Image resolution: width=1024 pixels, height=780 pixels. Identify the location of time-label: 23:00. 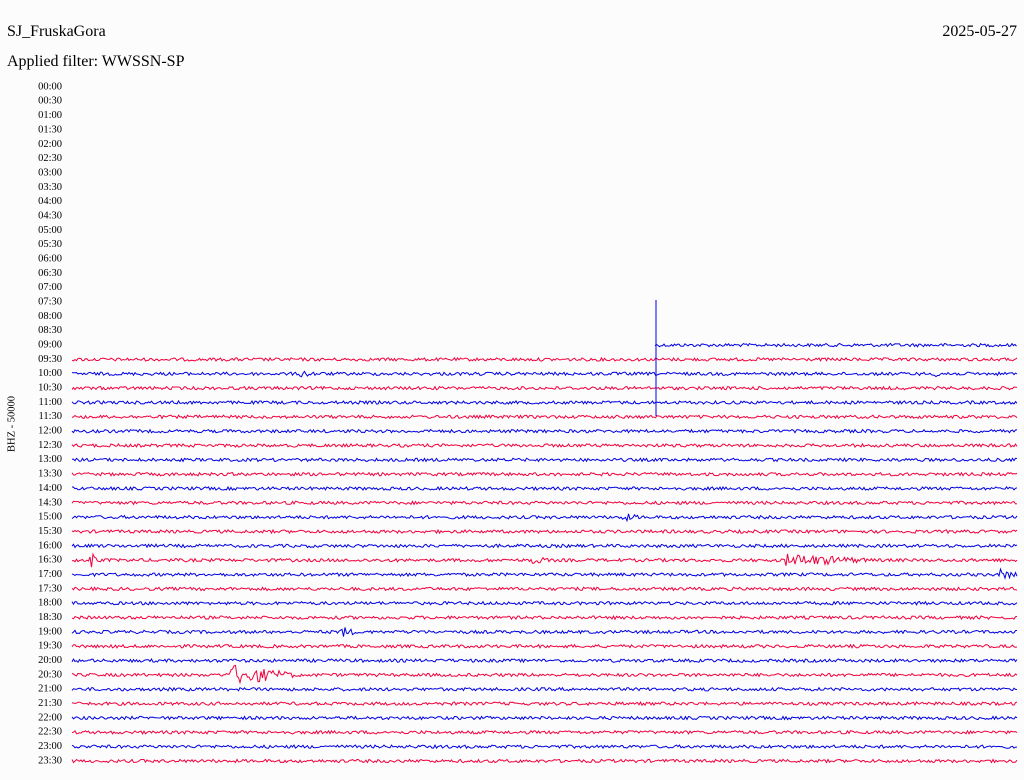
(50, 746).